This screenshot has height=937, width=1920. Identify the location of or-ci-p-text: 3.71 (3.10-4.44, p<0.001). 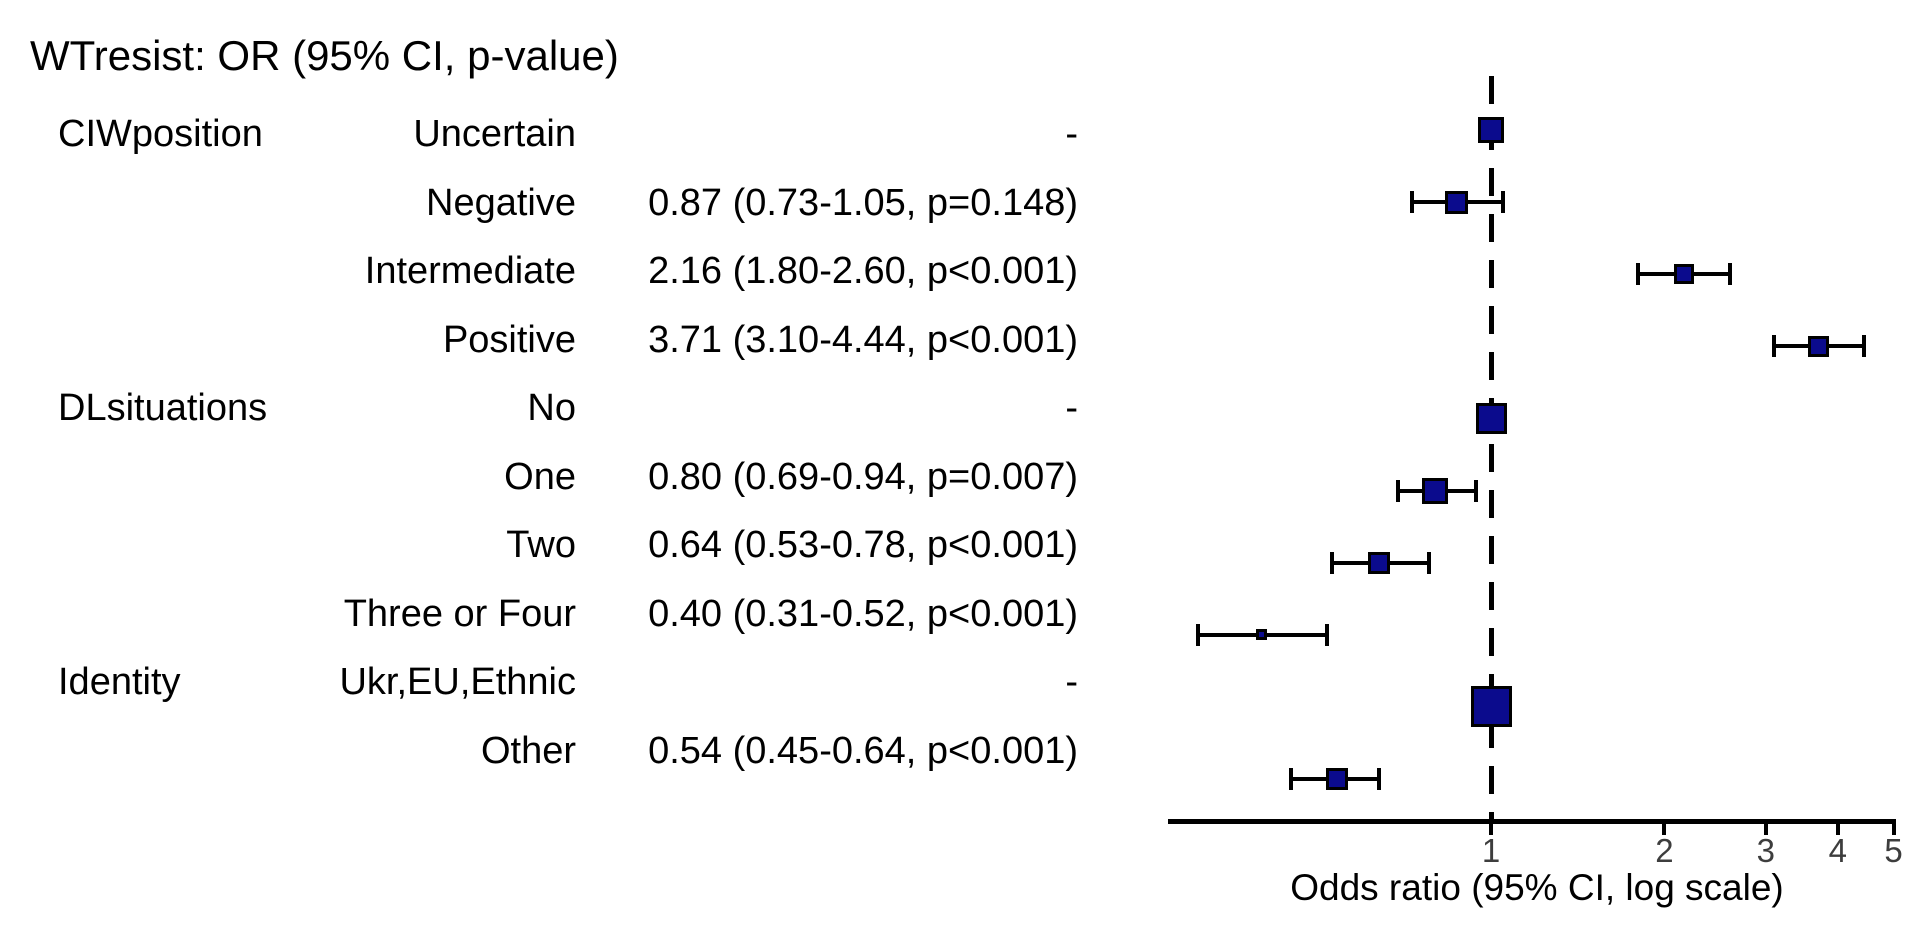
(863, 339).